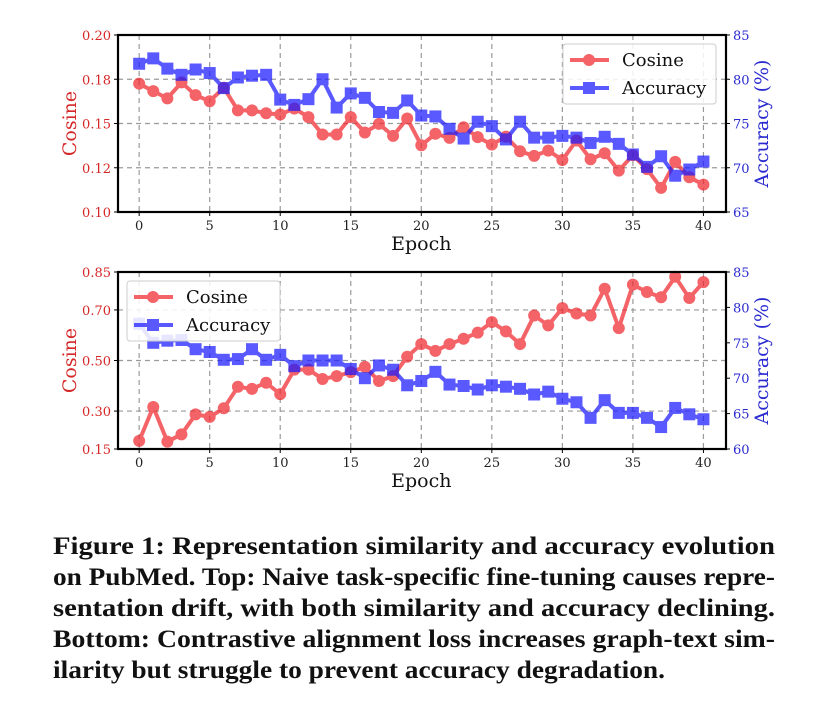 Image resolution: width=832 pixels, height=723 pixels. What do you see at coordinates (96, 36) in the screenshot?
I see `y-tick-label-left: 0.20` at bounding box center [96, 36].